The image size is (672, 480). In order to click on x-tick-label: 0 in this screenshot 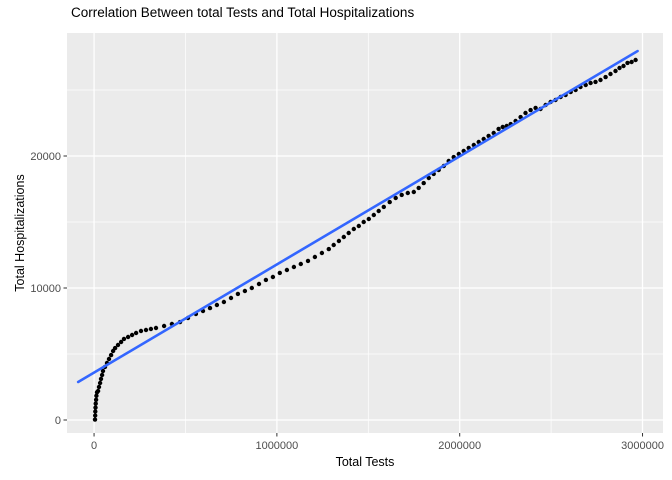, I will do `click(94, 446)`.